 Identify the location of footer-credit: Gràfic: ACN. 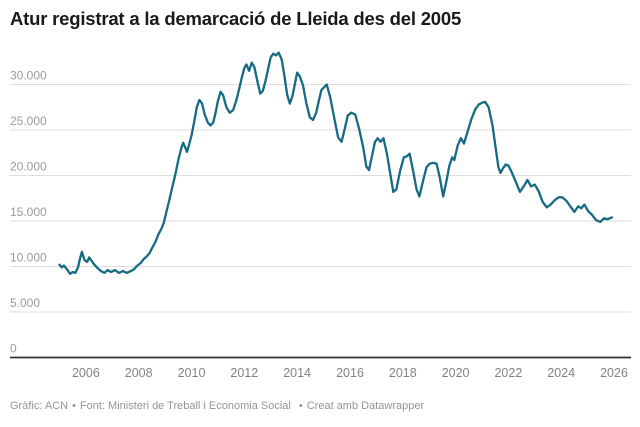
(39, 406).